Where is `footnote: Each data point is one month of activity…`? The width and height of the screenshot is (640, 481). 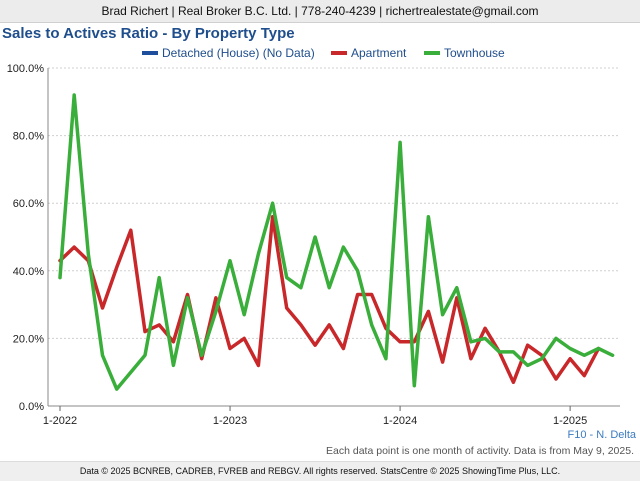 footnote: Each data point is one month of activity… is located at coordinates (480, 451).